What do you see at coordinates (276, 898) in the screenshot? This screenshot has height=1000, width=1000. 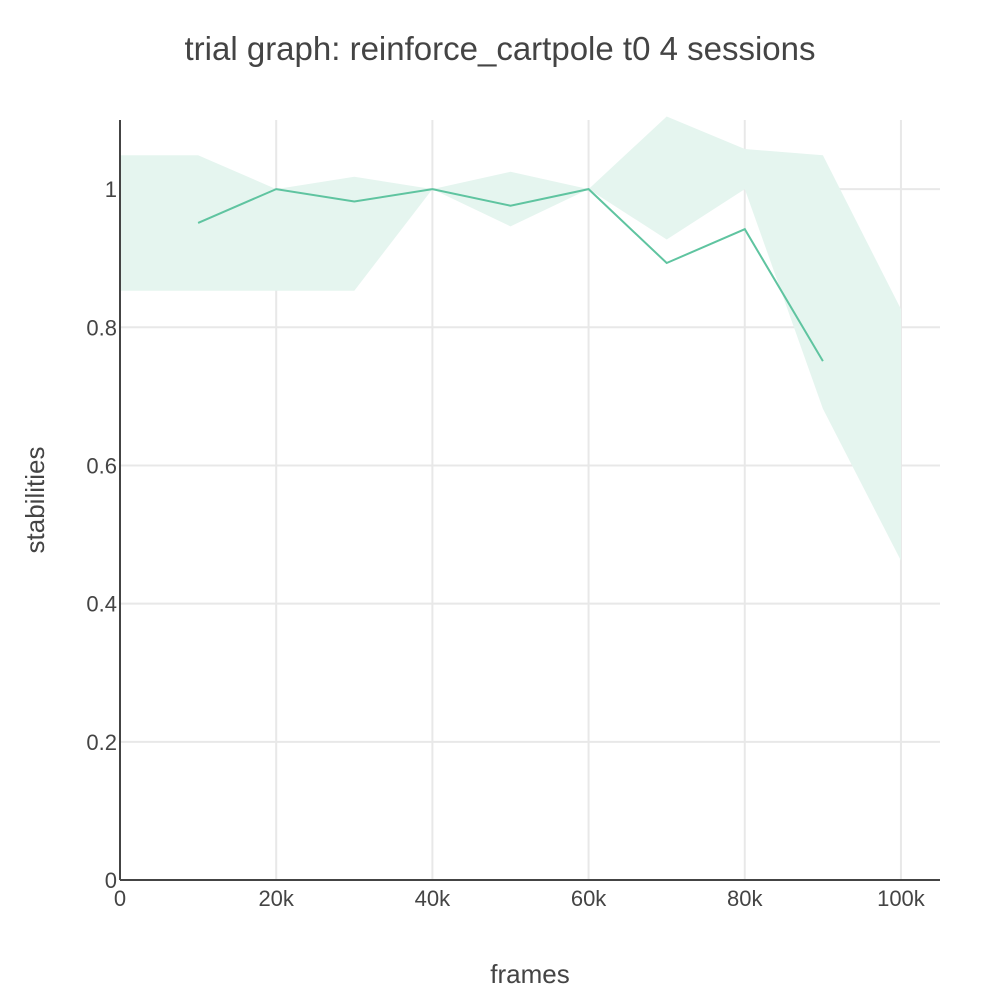 I see `x-tick-label: 20k` at bounding box center [276, 898].